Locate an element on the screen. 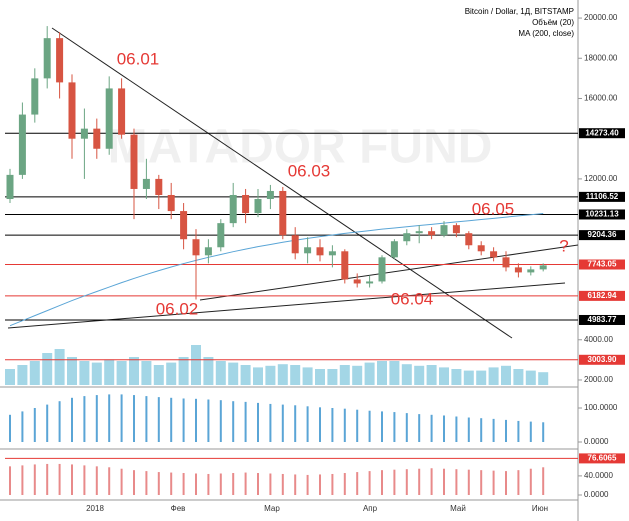  annotation: 06.04 is located at coordinates (412, 298).